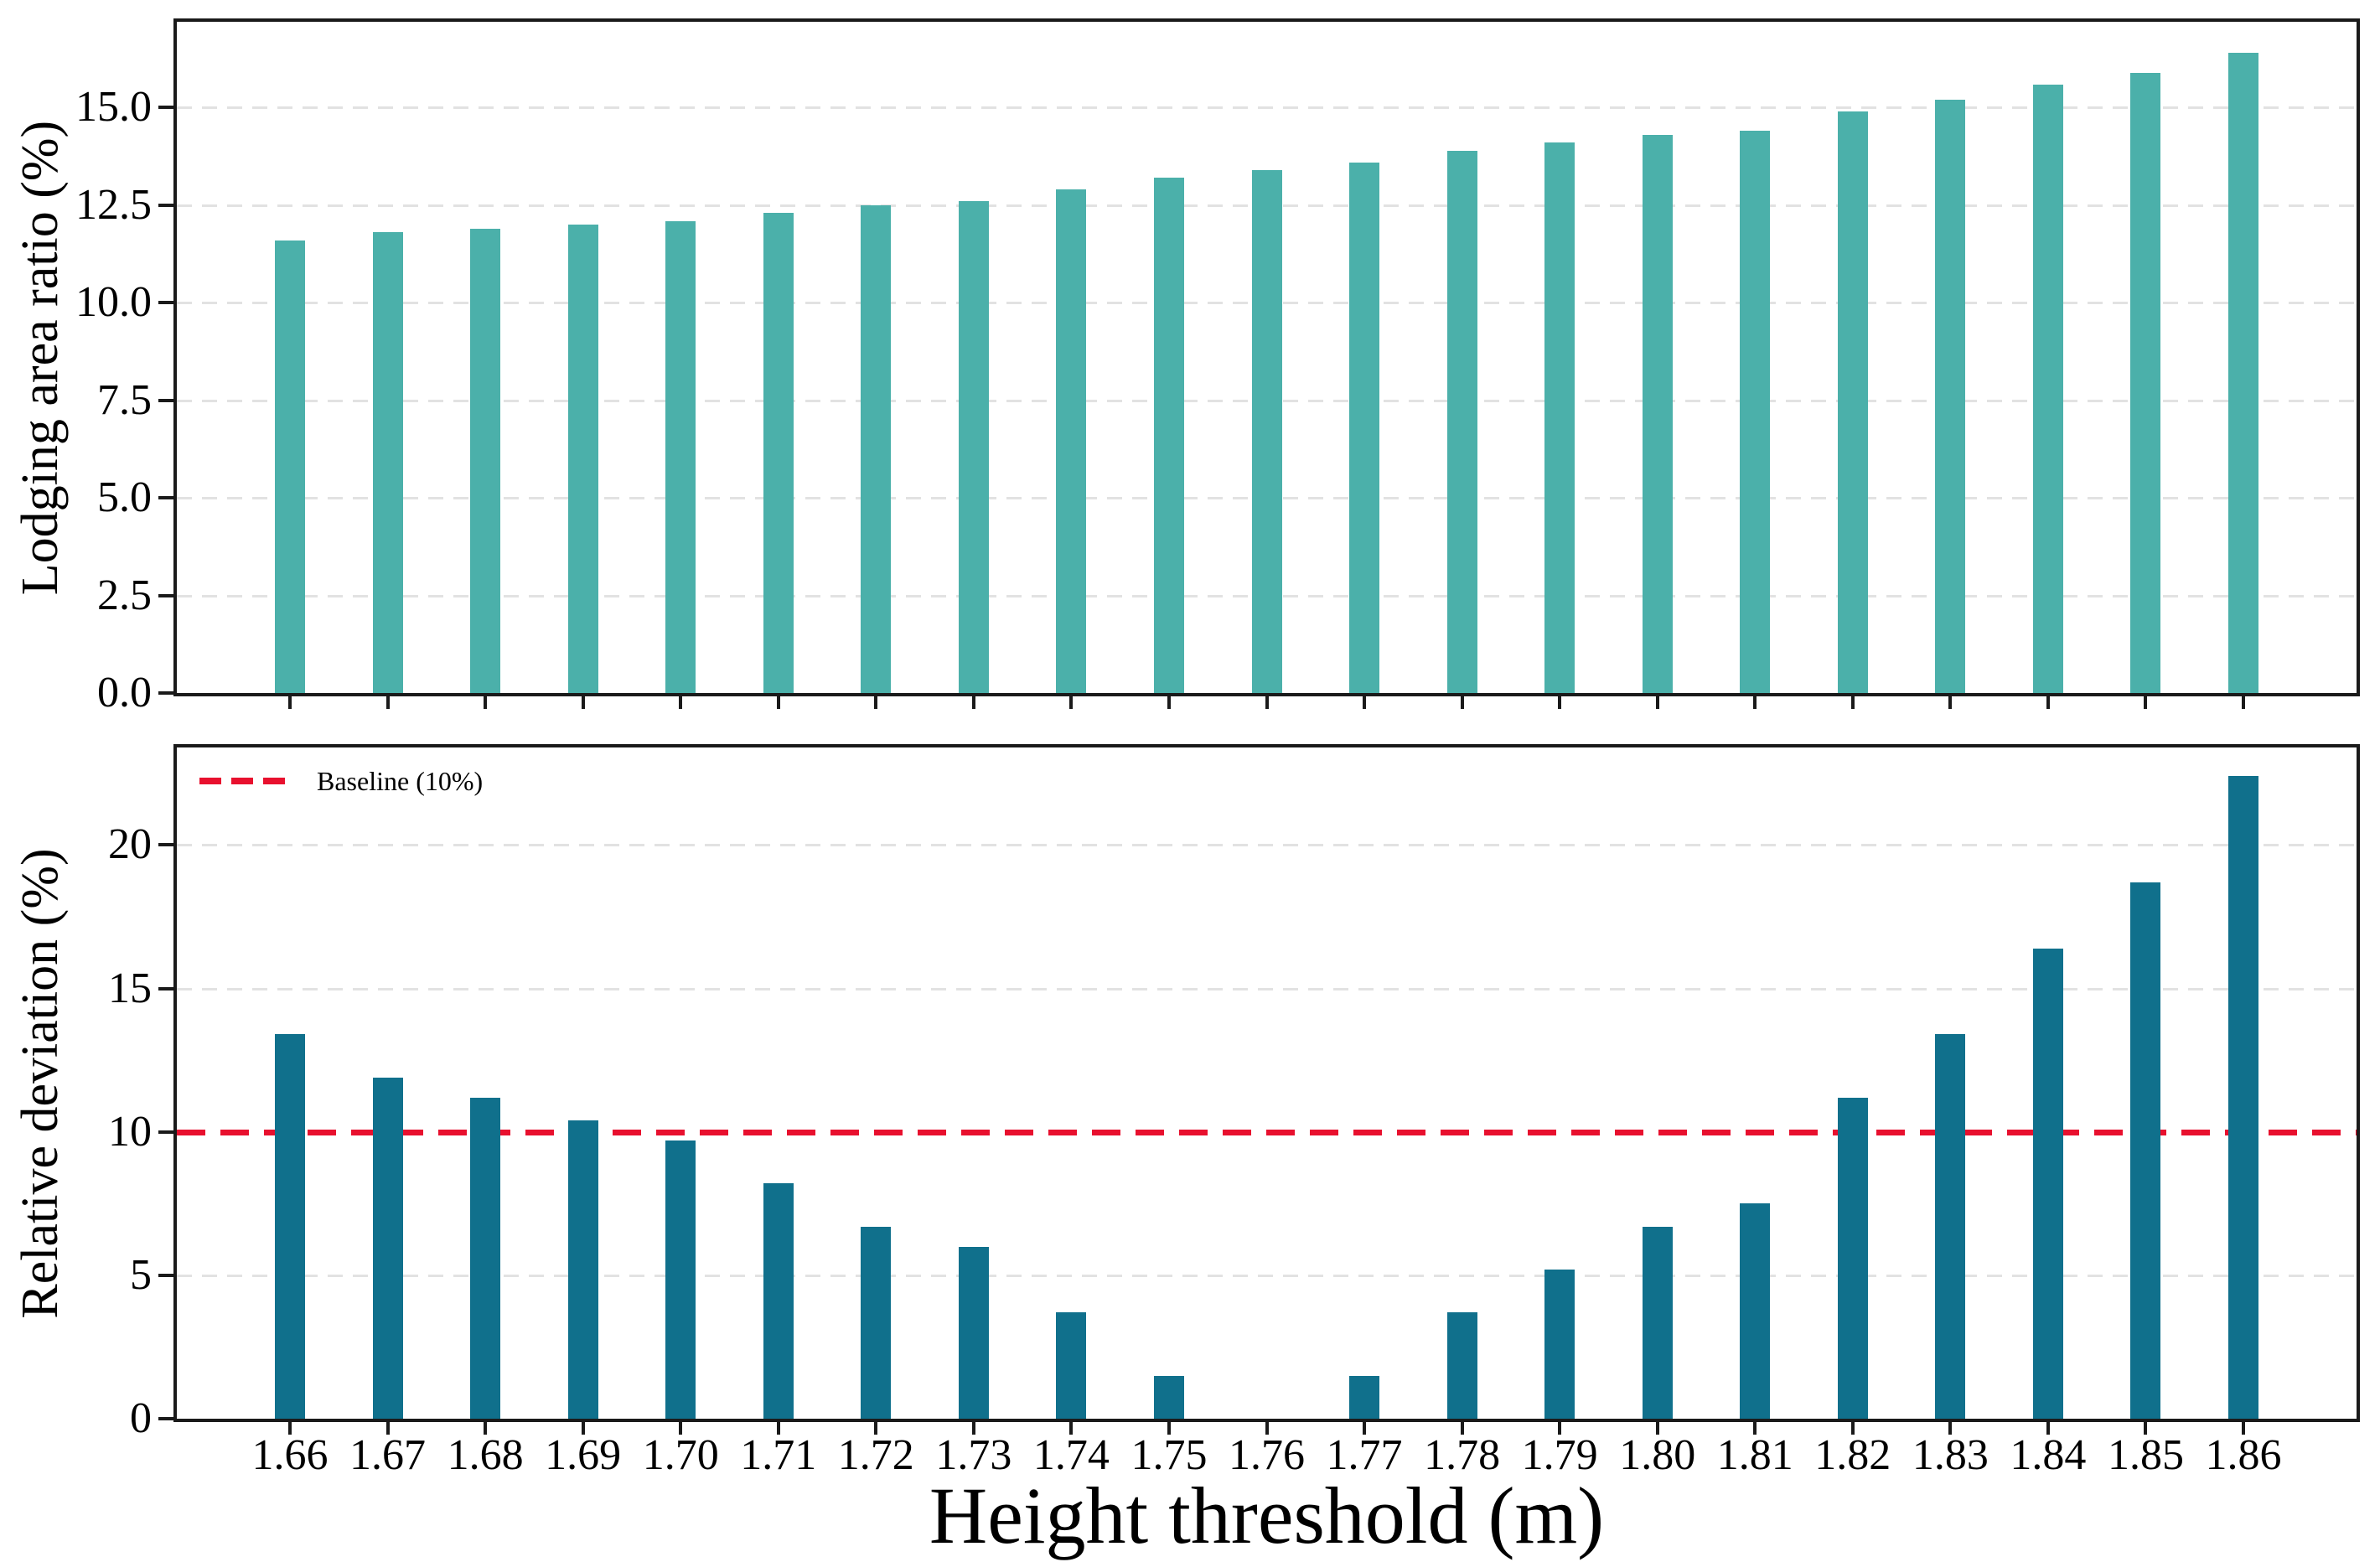 This screenshot has width=2380, height=1562. I want to click on x-tick-label: 1.83, so click(1950, 1455).